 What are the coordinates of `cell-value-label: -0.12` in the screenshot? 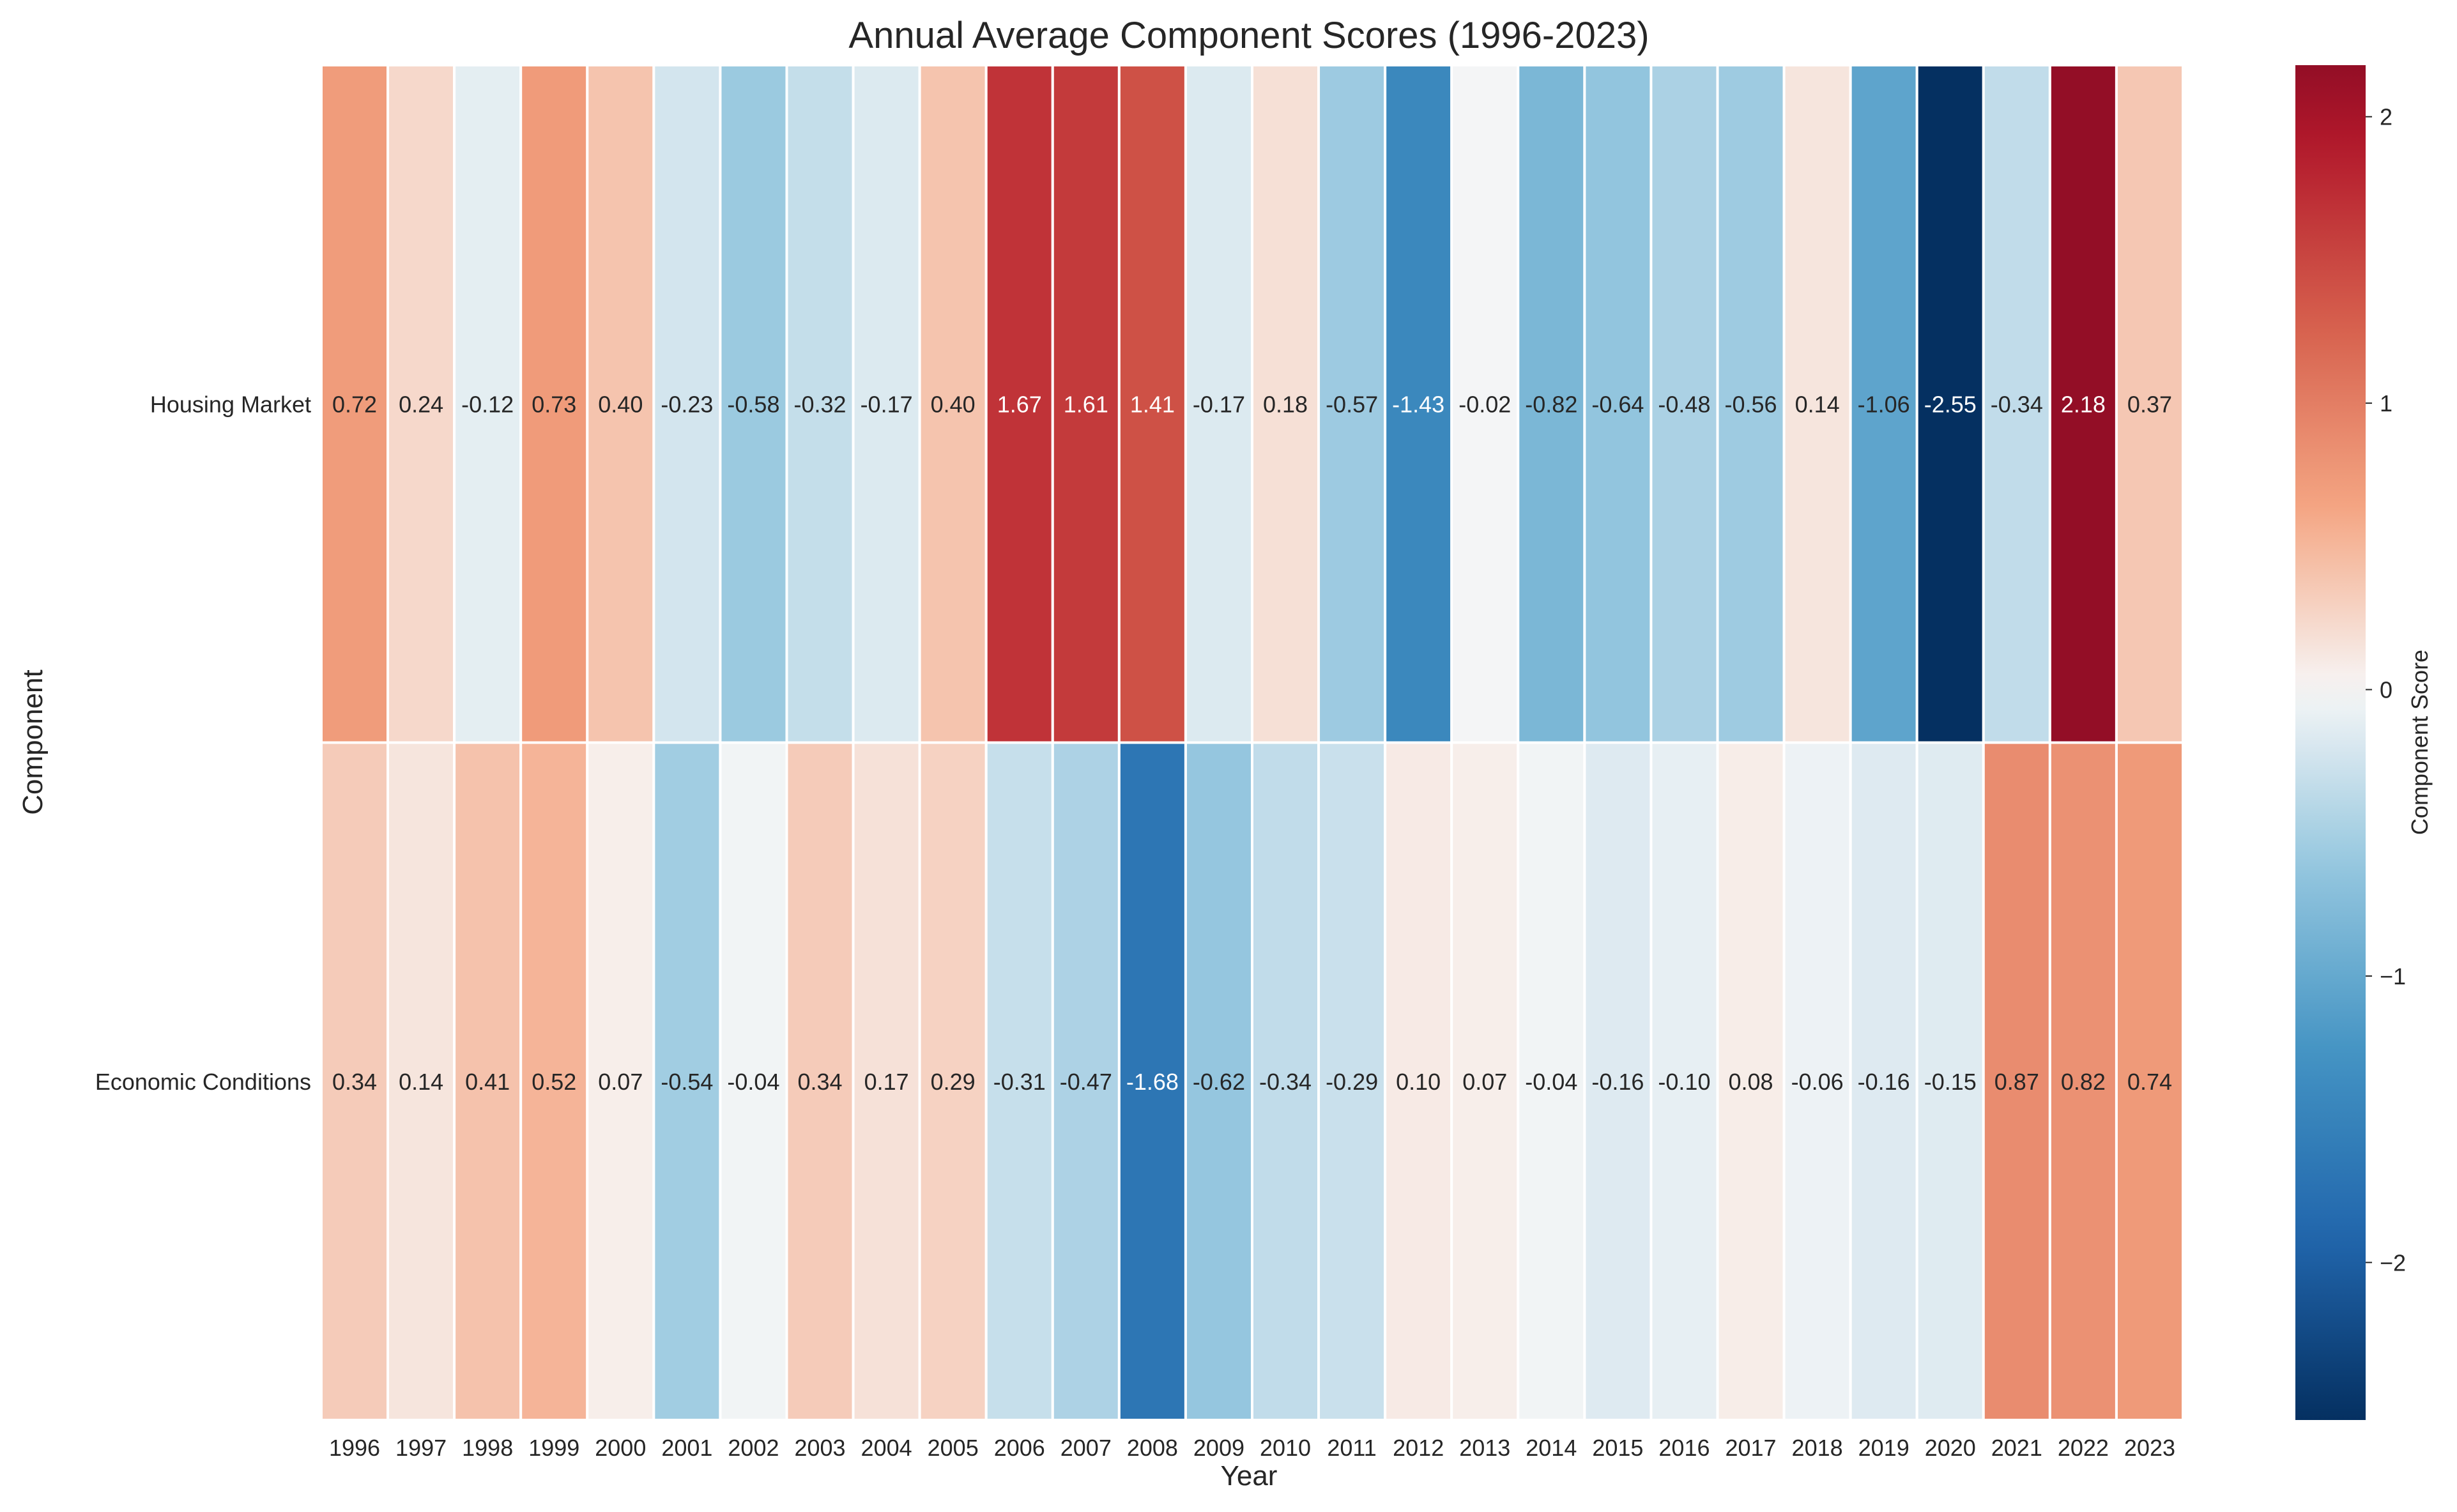 It's located at (487, 404).